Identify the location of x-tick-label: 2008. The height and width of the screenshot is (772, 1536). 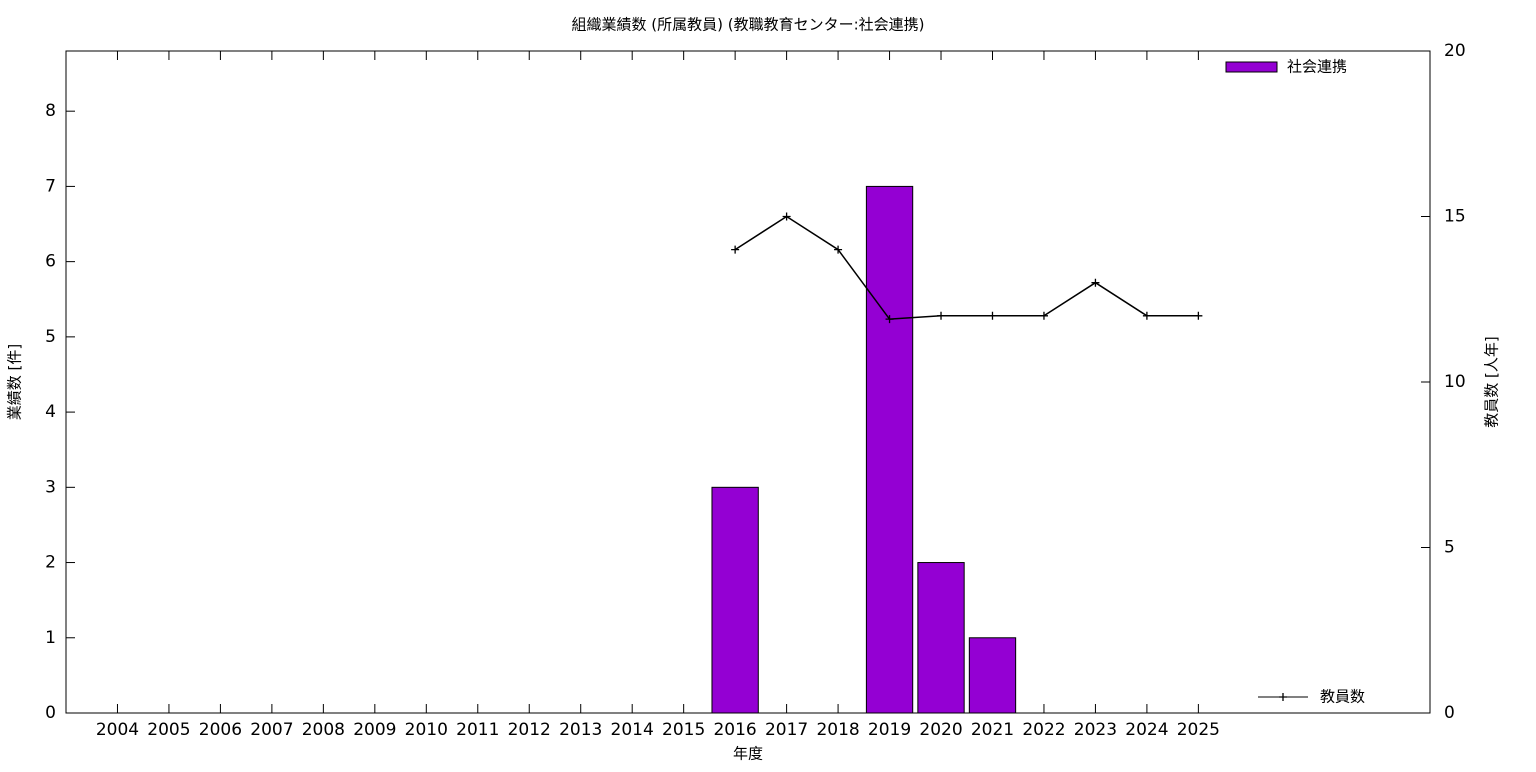
(323, 730).